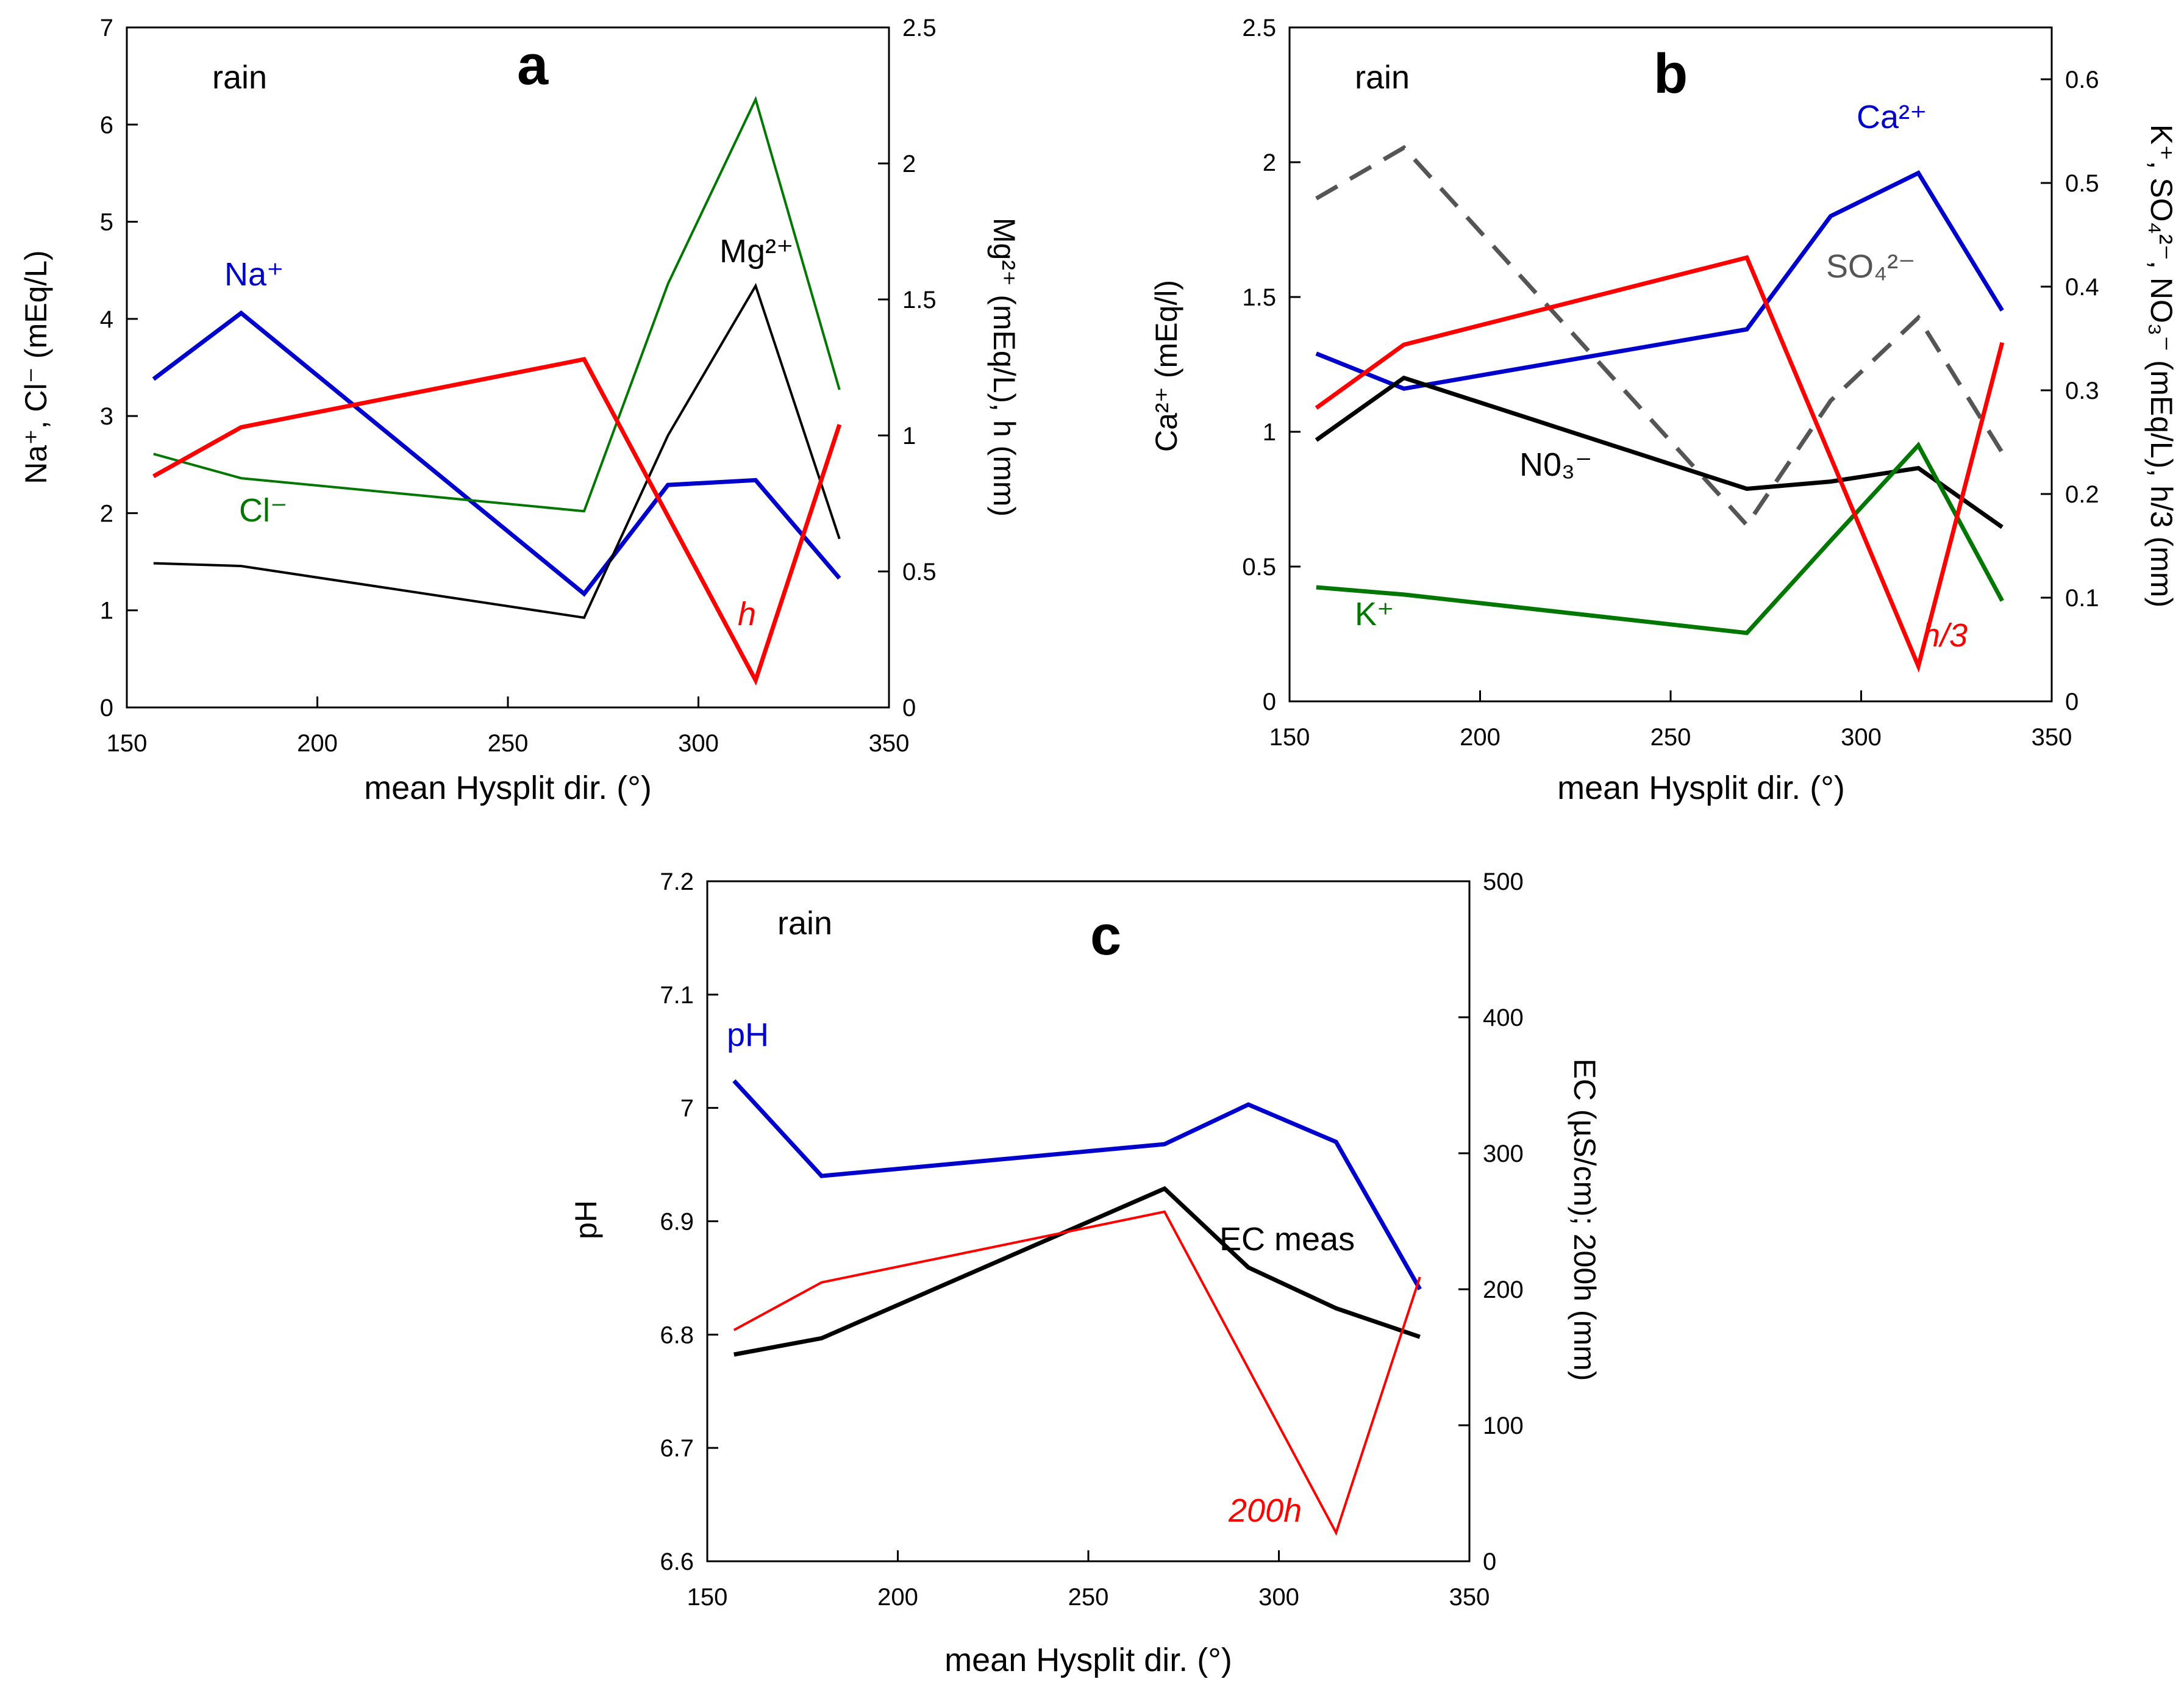 This screenshot has width=2184, height=1693. What do you see at coordinates (106, 708) in the screenshot?
I see `y-left-tick-label-a: 0` at bounding box center [106, 708].